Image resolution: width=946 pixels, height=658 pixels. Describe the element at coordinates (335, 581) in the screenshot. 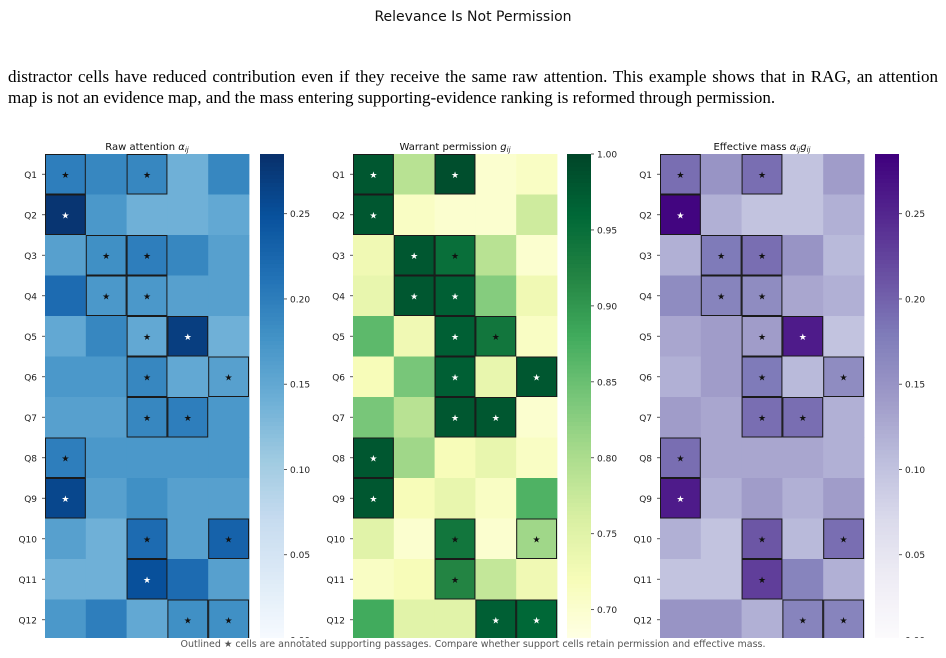

I see `y-tick-label: Q11` at that location.